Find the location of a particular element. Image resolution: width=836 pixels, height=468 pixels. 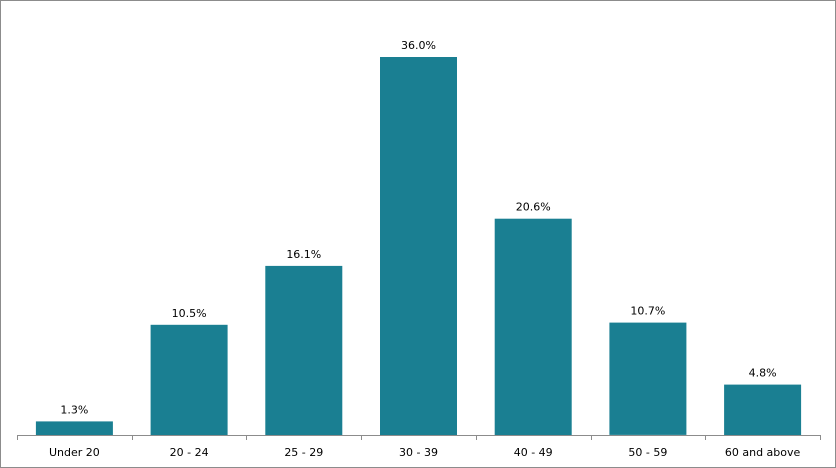

x-tick-label-4: 30 - 39 is located at coordinates (418, 452).